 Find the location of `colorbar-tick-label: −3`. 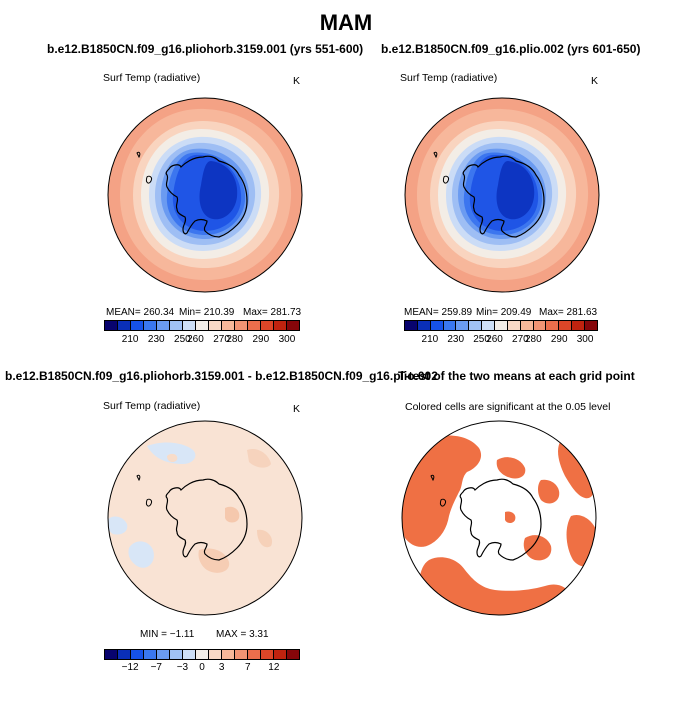

colorbar-tick-label: −3 is located at coordinates (182, 667).